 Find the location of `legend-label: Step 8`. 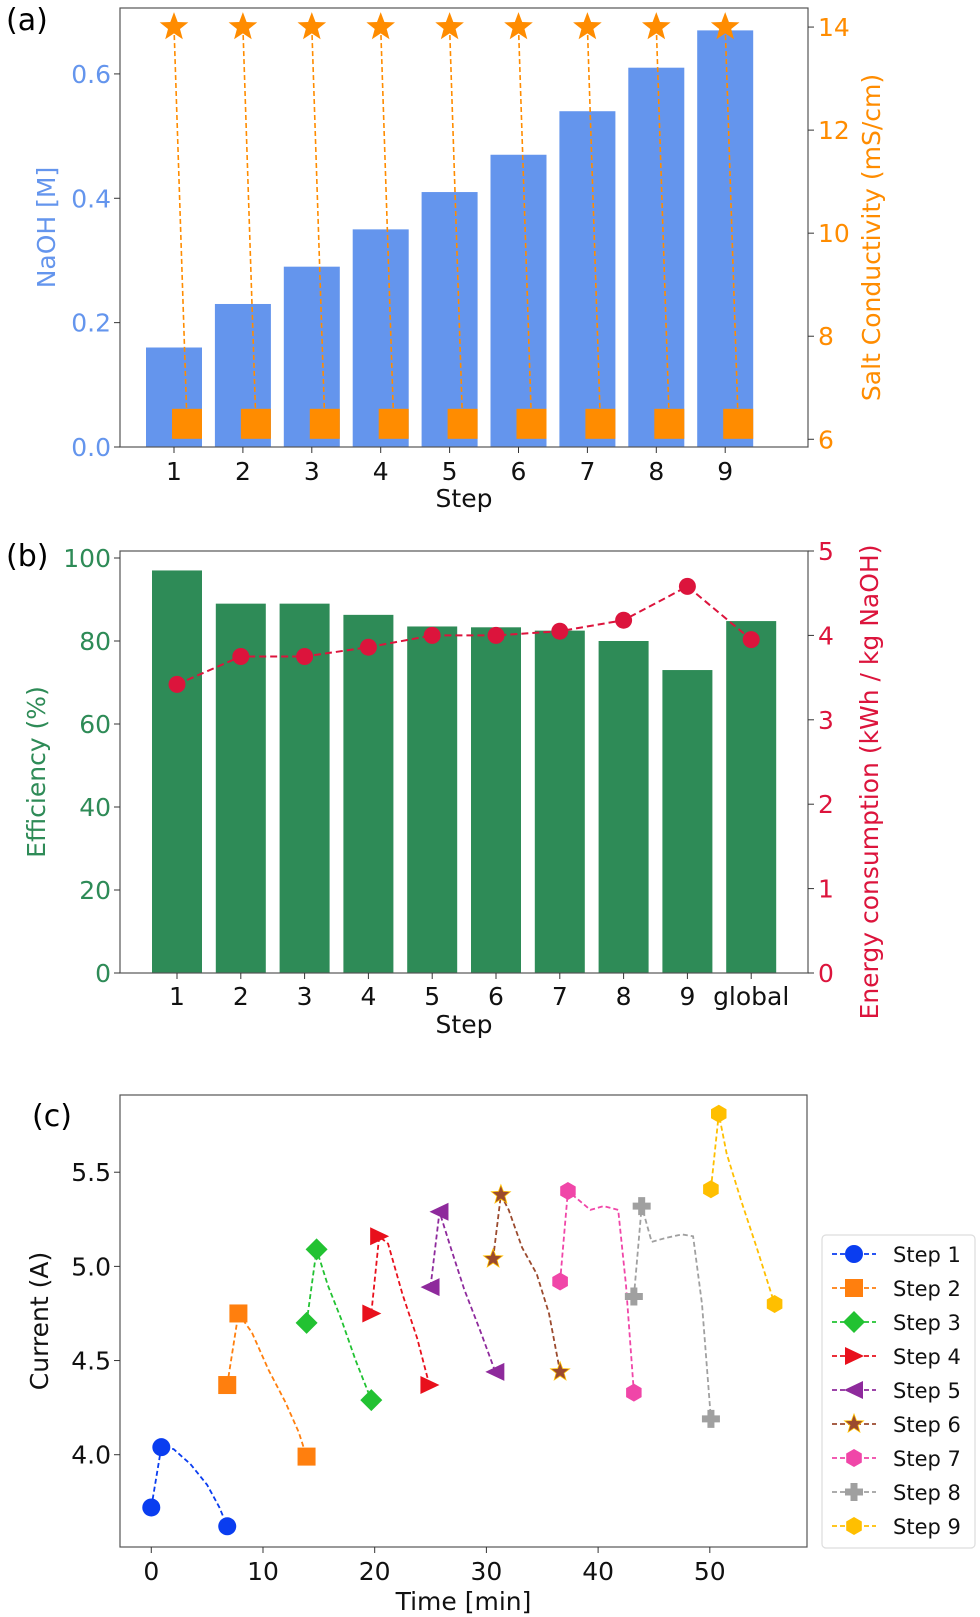

legend-label: Step 8 is located at coordinates (927, 1493).